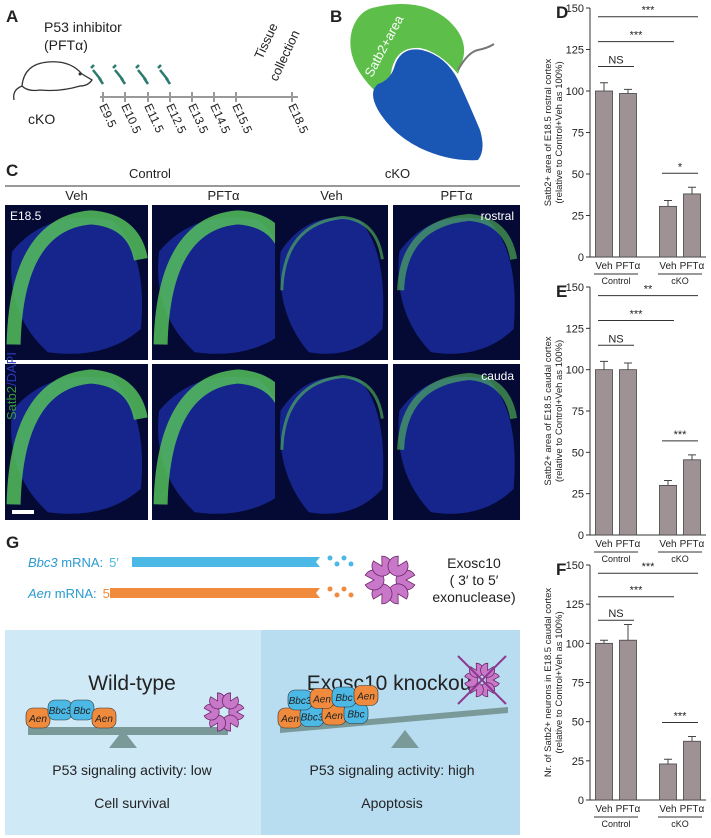 The height and width of the screenshot is (838, 711). Describe the element at coordinates (83, 27) in the screenshot. I see `inhibitor-label: P53 inhibitor` at that location.